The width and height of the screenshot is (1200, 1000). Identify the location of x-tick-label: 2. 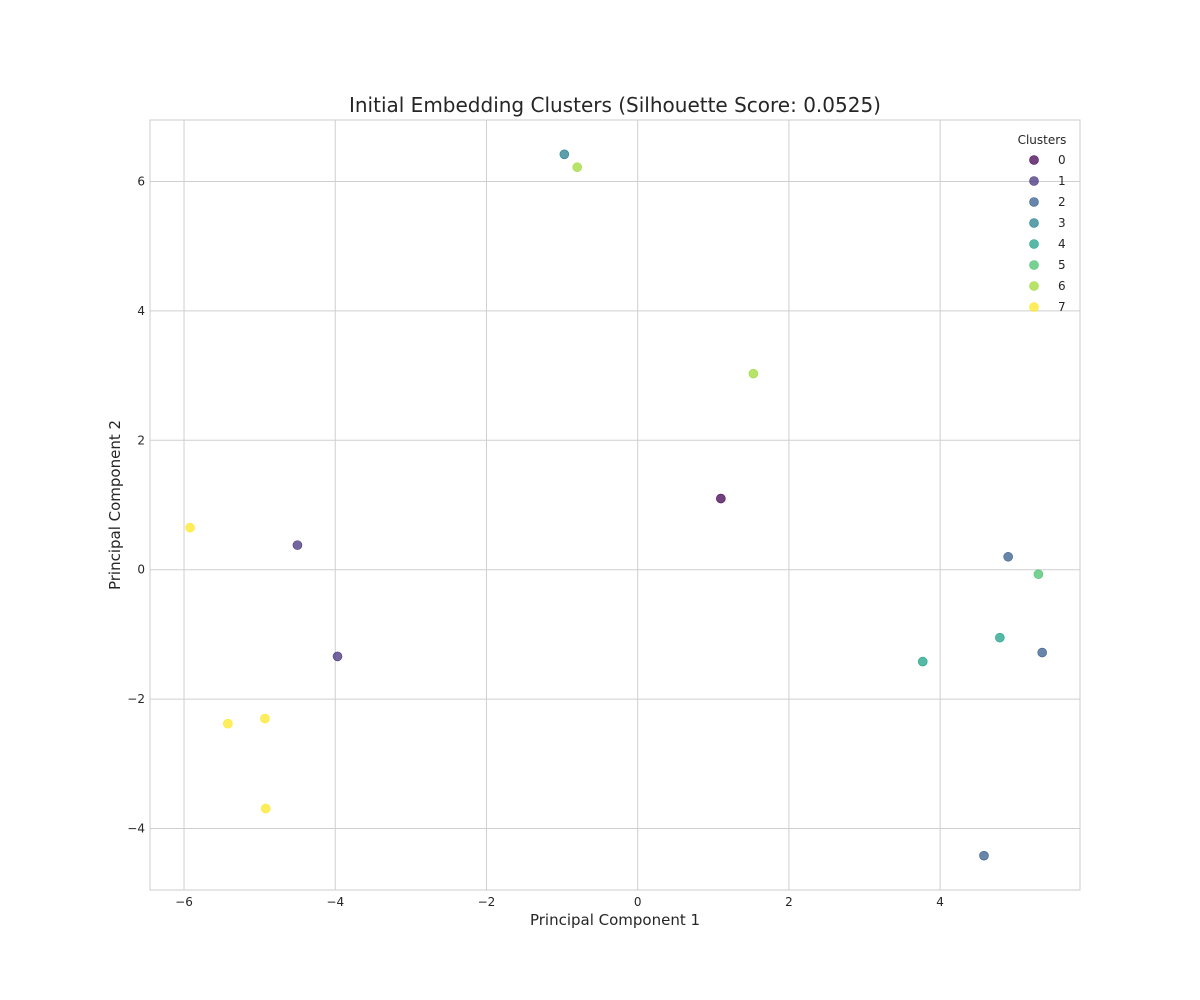
(789, 902).